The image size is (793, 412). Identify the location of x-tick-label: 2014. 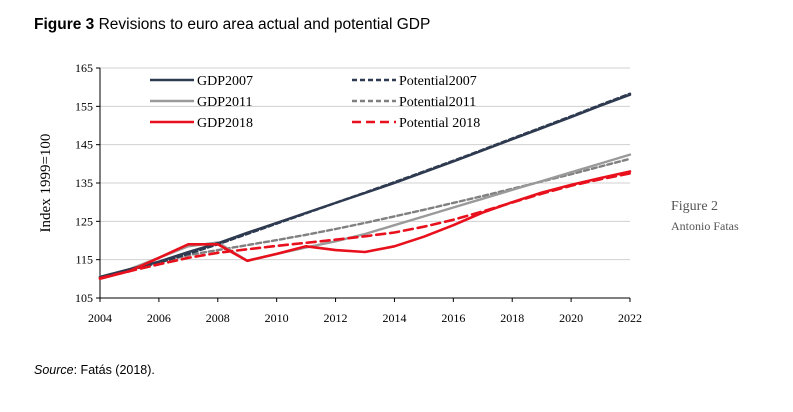
(394, 318).